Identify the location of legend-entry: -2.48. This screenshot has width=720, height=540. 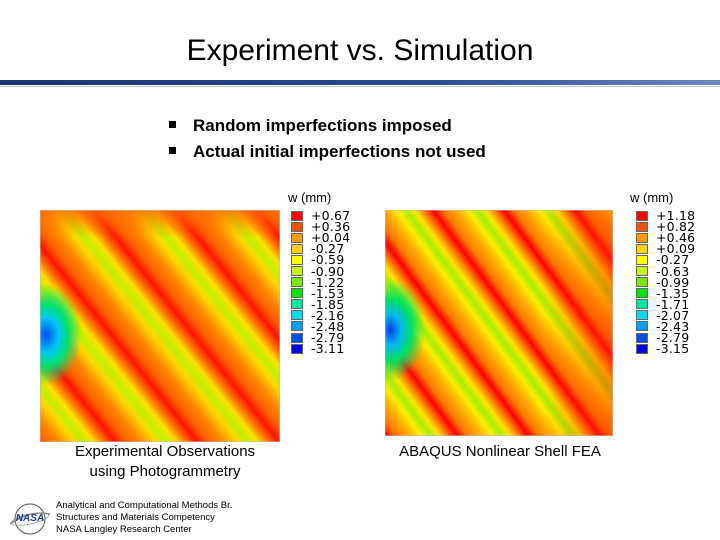
(320, 326).